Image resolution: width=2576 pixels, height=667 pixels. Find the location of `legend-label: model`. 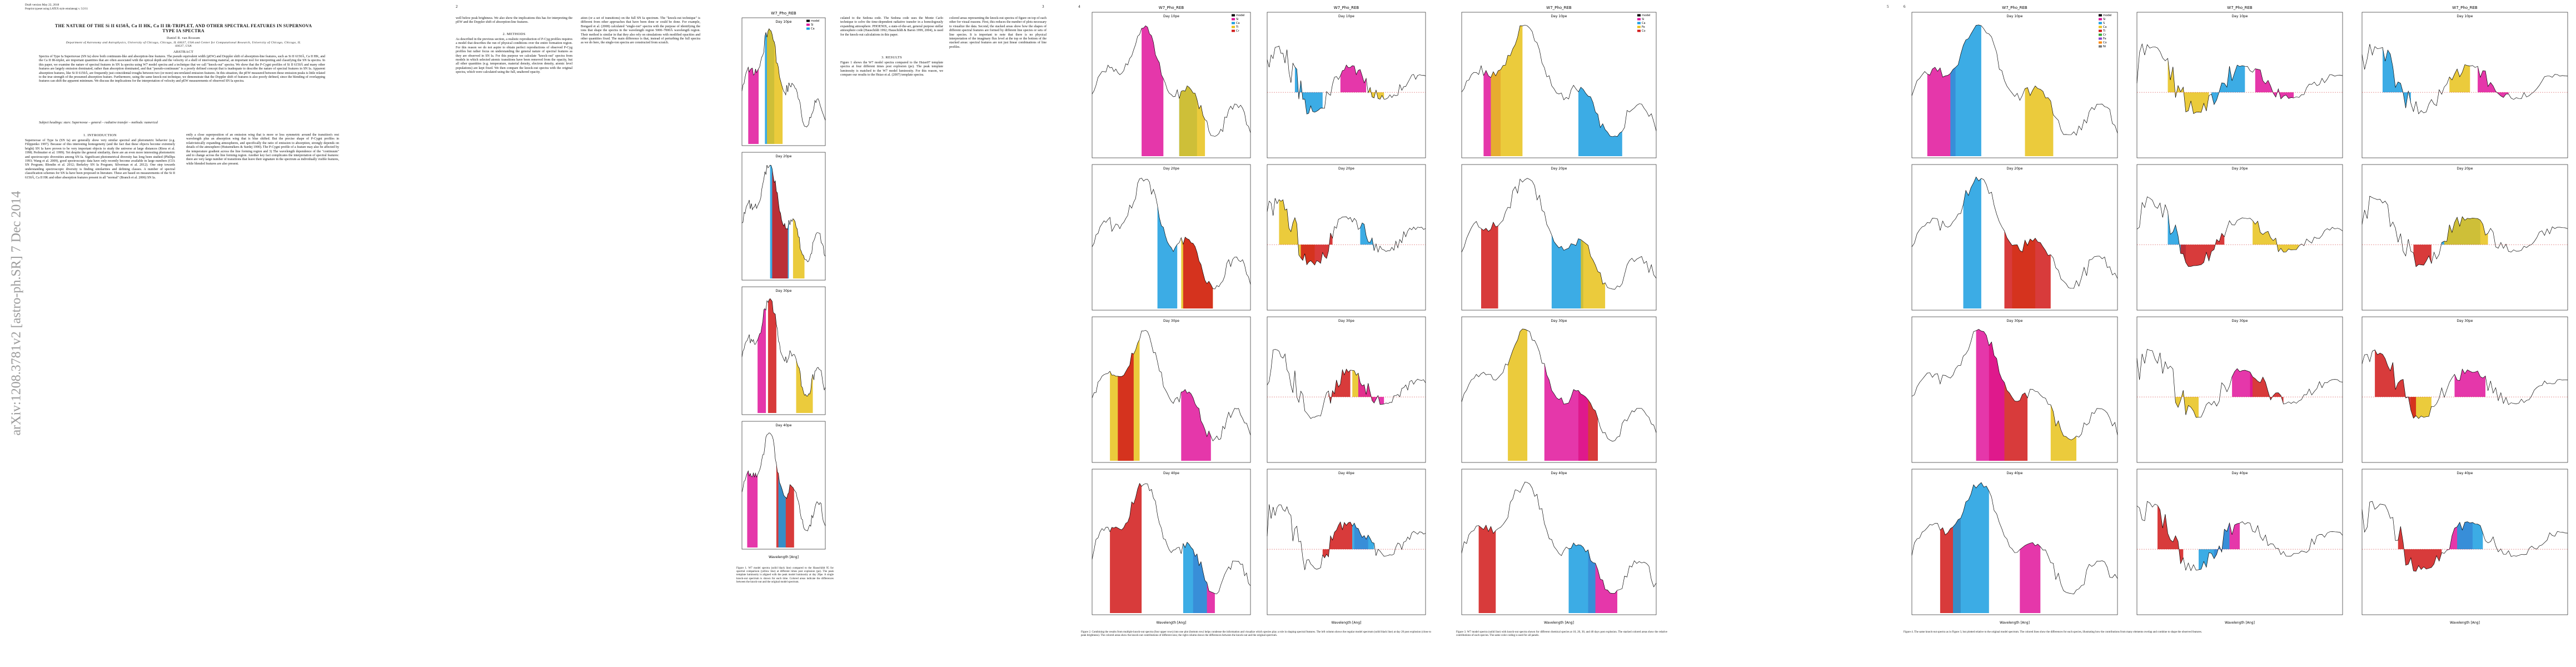

legend-label: model is located at coordinates (1240, 15).